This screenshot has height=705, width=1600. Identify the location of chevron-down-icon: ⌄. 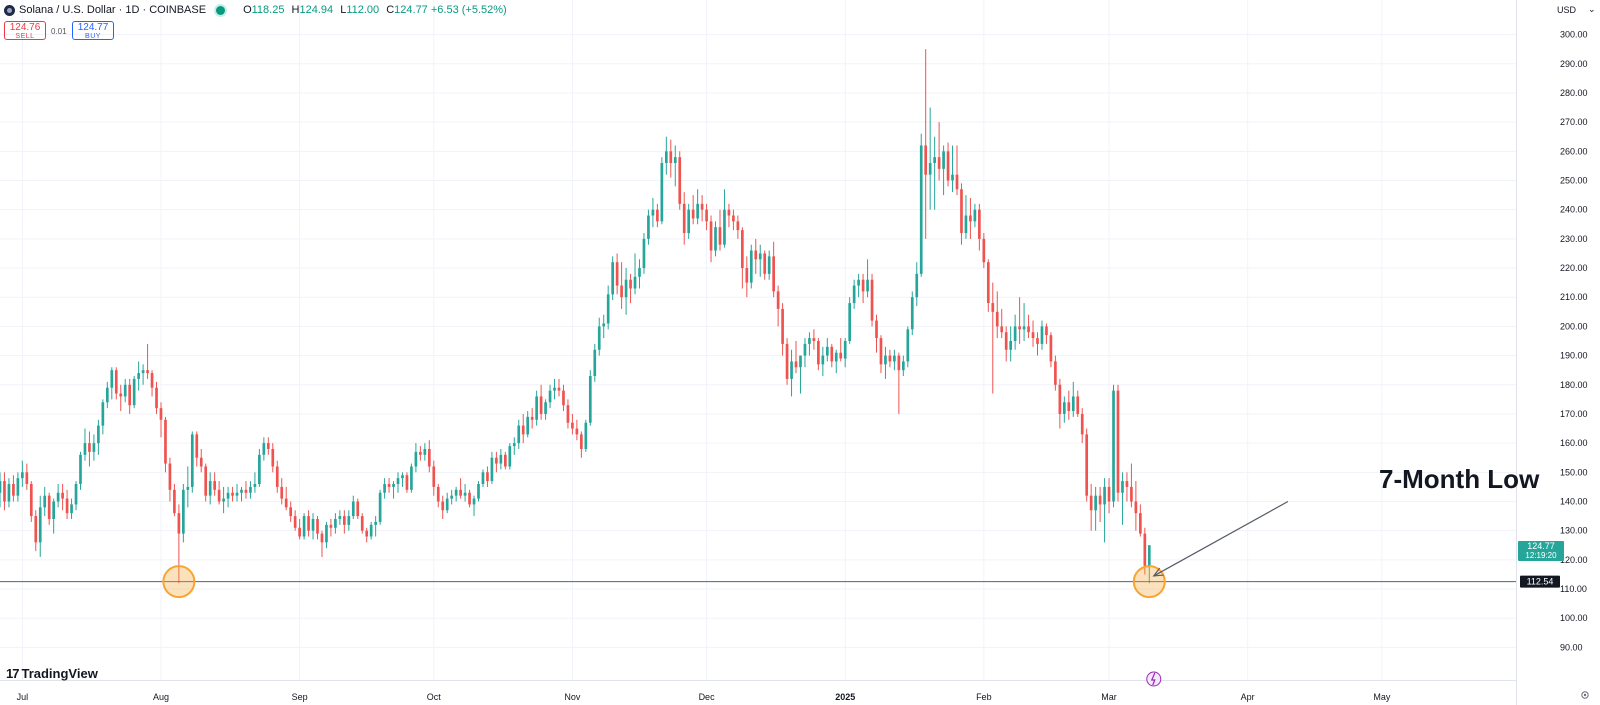
(1592, 9).